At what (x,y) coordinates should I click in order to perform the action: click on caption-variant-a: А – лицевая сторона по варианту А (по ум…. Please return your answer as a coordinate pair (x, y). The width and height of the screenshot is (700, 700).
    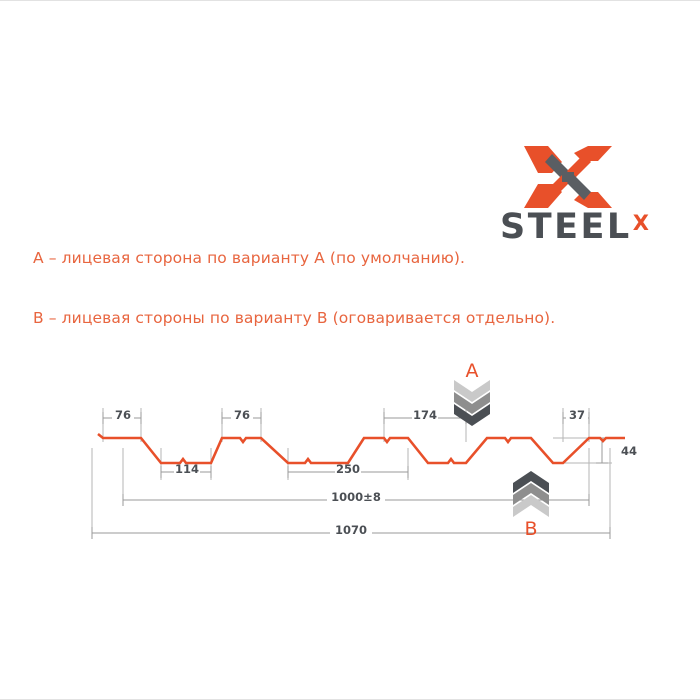
    Looking at the image, I should click on (249, 258).